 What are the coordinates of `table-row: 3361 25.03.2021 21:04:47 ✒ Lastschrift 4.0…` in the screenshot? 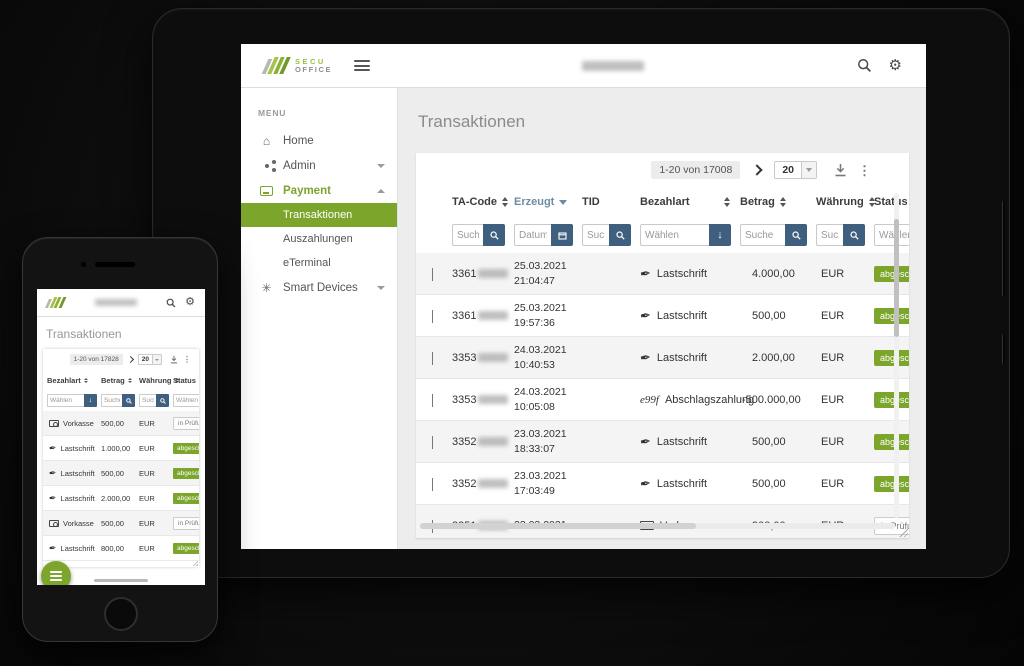 It's located at (662, 274).